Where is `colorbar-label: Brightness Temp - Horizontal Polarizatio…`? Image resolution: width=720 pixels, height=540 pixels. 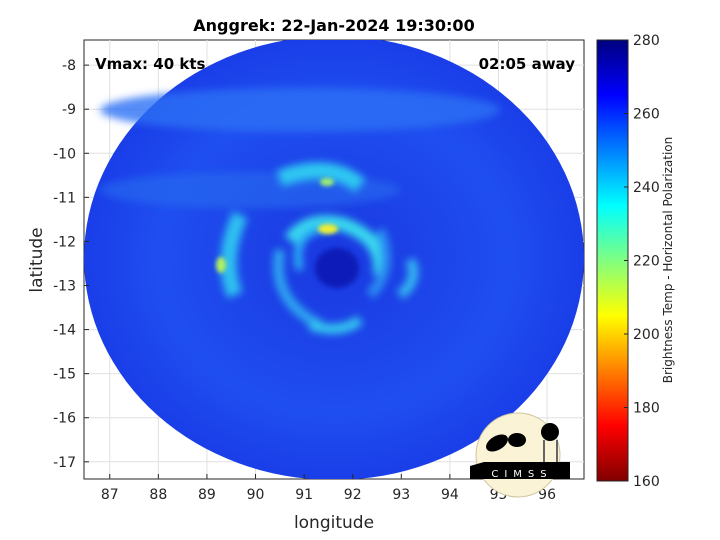 colorbar-label: Brightness Temp - Horizontal Polarizatio… is located at coordinates (668, 260).